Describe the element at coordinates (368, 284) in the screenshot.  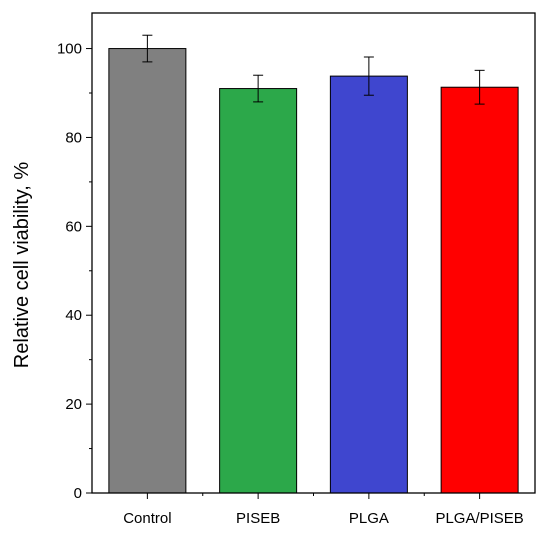
I see `bar-plga` at that location.